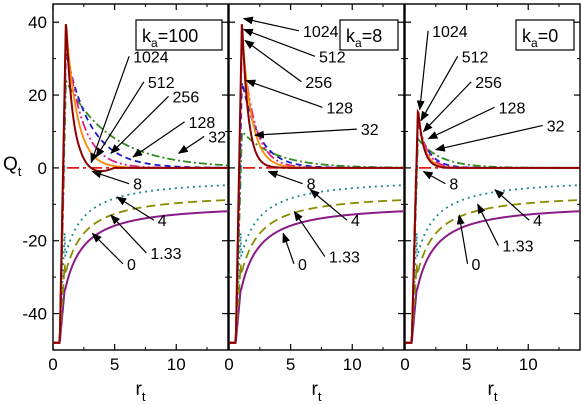 This screenshot has width=581, height=405. I want to click on panel-label-box: ka=100, so click(179, 35).